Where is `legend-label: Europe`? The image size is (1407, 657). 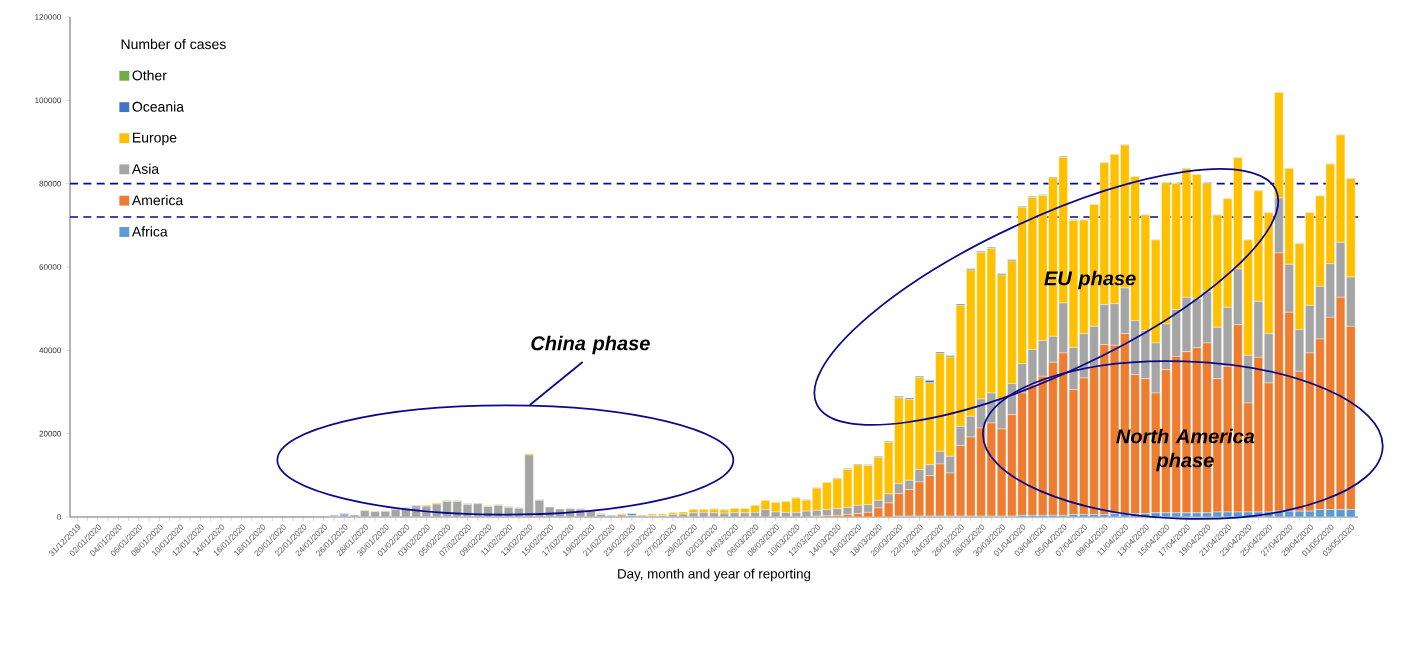 legend-label: Europe is located at coordinates (155, 139).